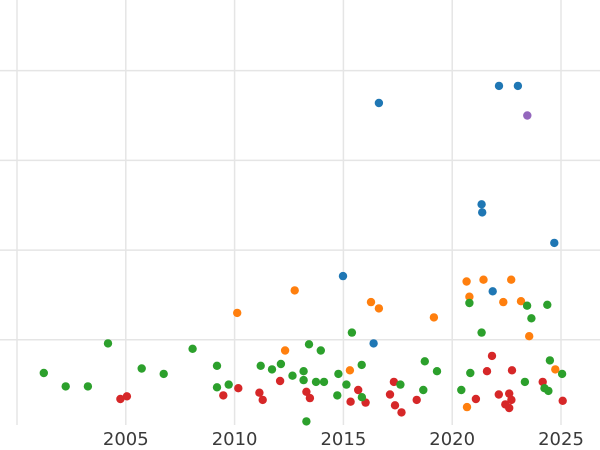 Image resolution: width=600 pixels, height=450 pixels. What do you see at coordinates (126, 439) in the screenshot?
I see `x-tick-label: 2005` at bounding box center [126, 439].